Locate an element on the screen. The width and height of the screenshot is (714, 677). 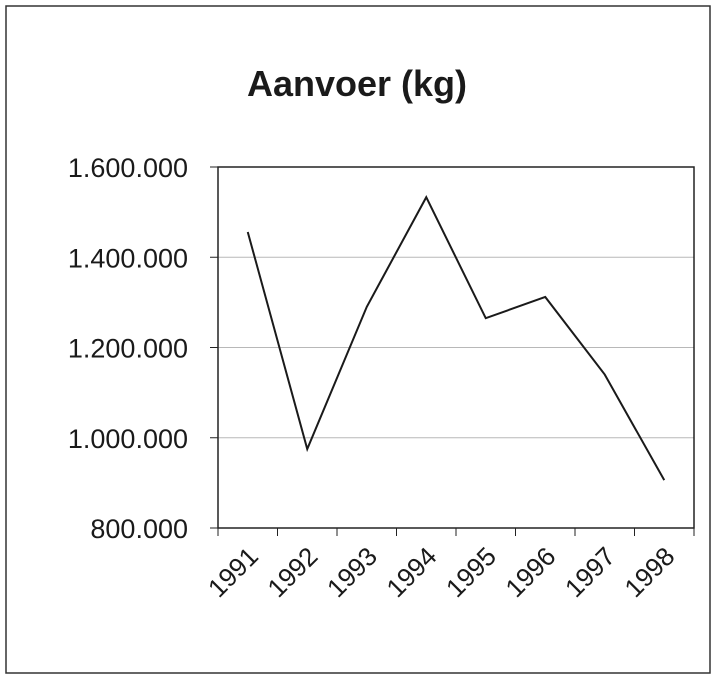
y-tick-label: 1.000.000 is located at coordinates (128, 439).